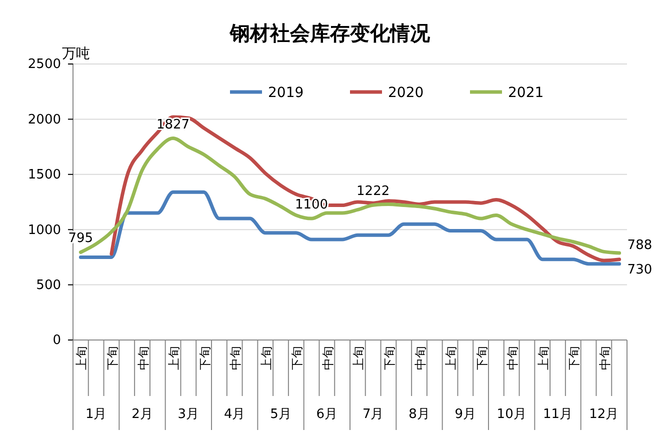 This screenshot has height=434, width=660. What do you see at coordinates (330, 33) in the screenshot?
I see `chart-title: 钢材社会库存变化情况` at bounding box center [330, 33].